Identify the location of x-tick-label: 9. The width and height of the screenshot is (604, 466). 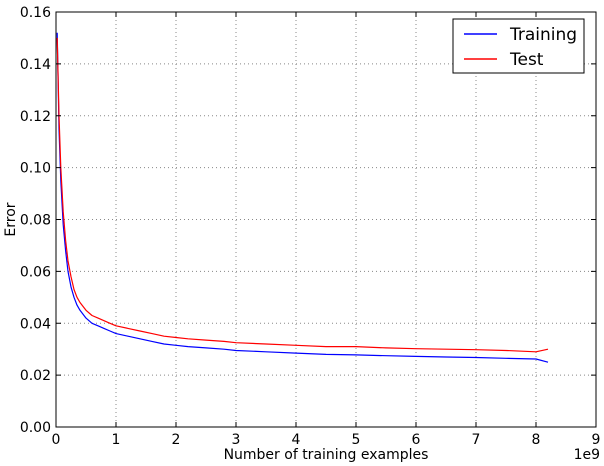
(596, 440).